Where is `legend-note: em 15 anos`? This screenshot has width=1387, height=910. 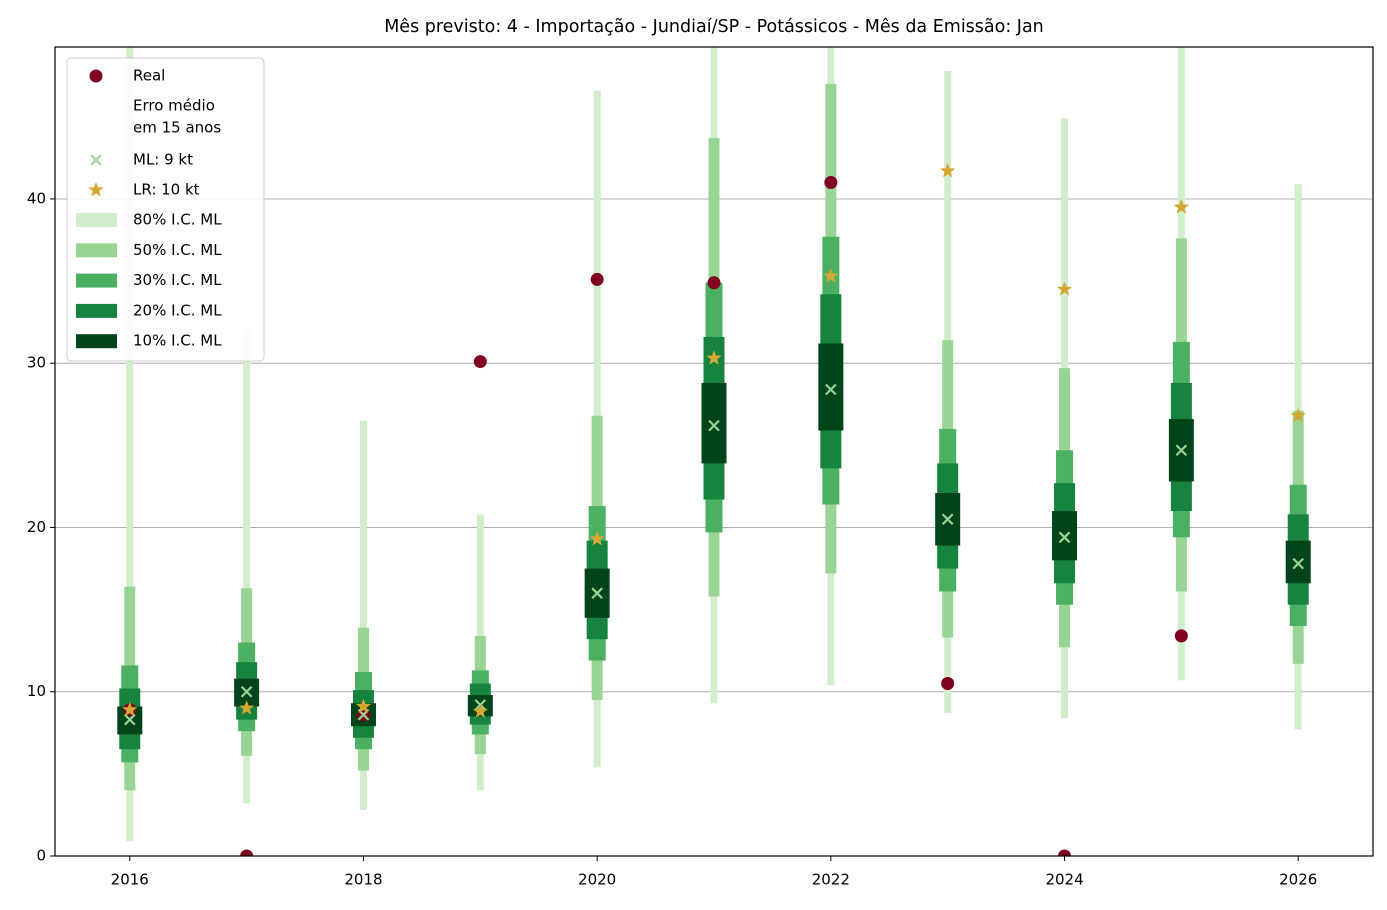 legend-note: em 15 anos is located at coordinates (177, 128).